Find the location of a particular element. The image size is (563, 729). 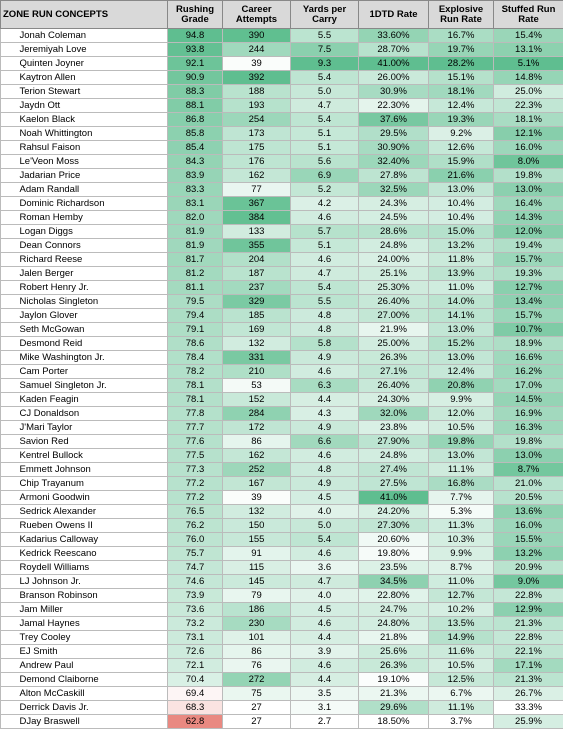

stat-cell: 4.4 is located at coordinates (325, 638).